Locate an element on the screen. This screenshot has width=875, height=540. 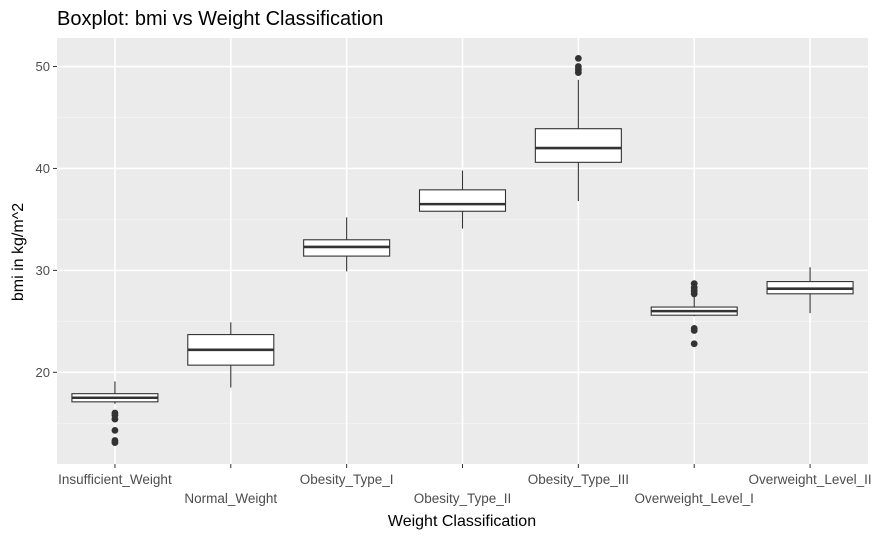
x-tick-label: Insufficient_Weight is located at coordinates (115, 479).